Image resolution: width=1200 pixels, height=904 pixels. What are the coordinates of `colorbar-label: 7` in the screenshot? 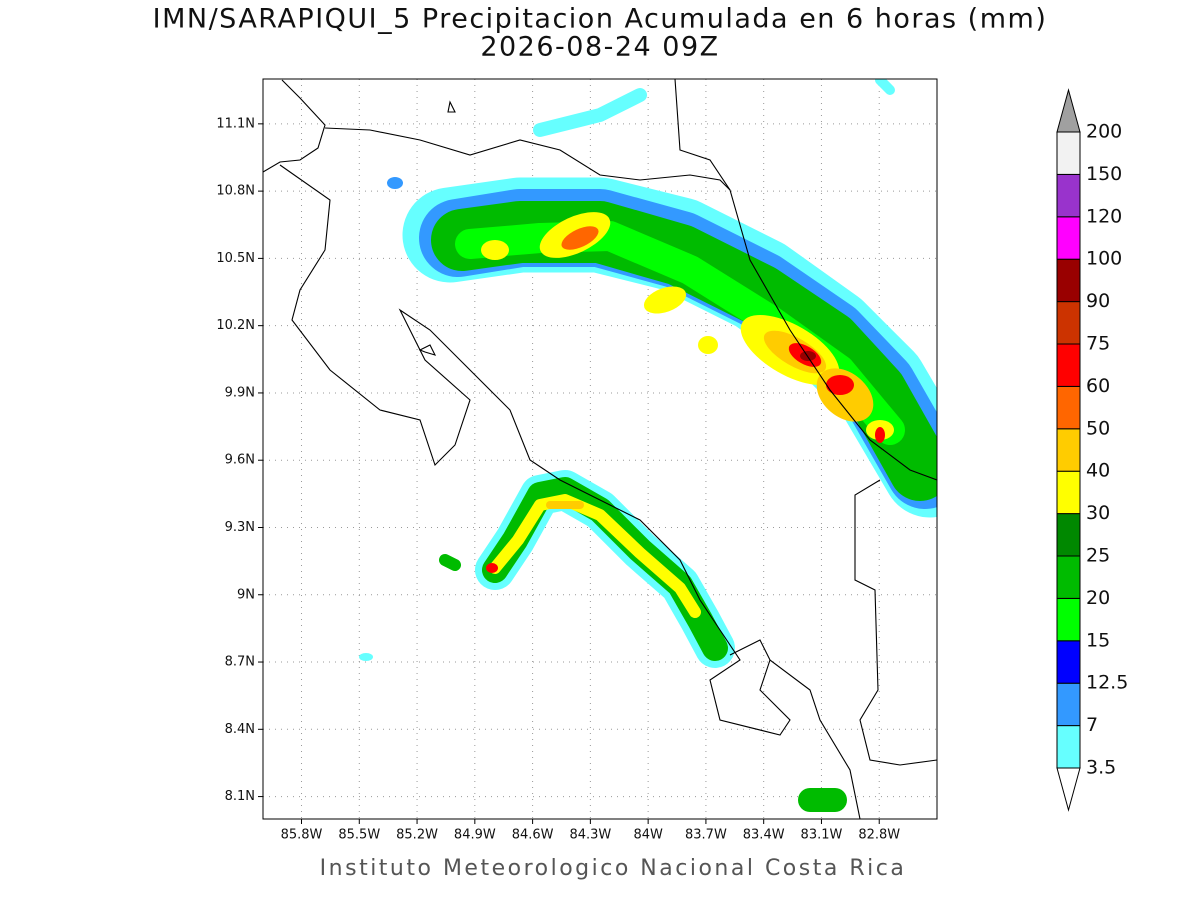 It's located at (1092, 725).